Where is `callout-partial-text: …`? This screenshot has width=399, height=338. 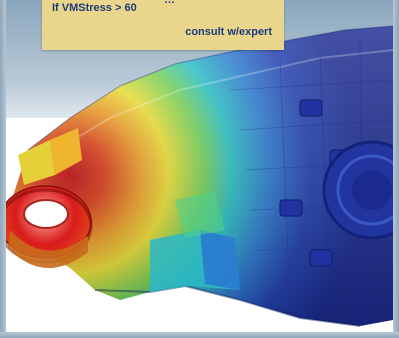
callout-partial-text: … is located at coordinates (169, 3).